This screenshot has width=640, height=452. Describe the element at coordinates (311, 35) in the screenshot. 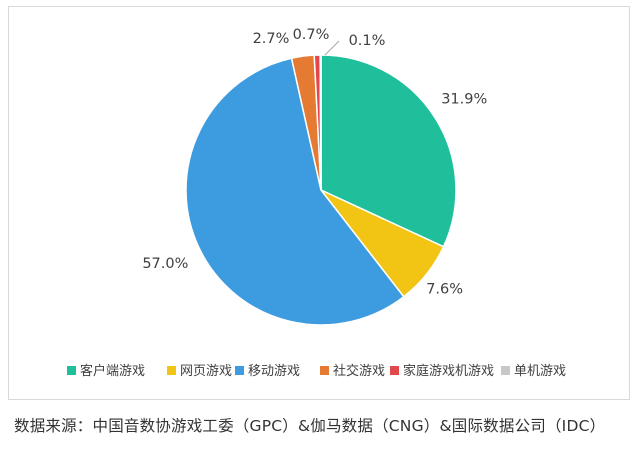

I see `data-label-5: 0.7%` at that location.